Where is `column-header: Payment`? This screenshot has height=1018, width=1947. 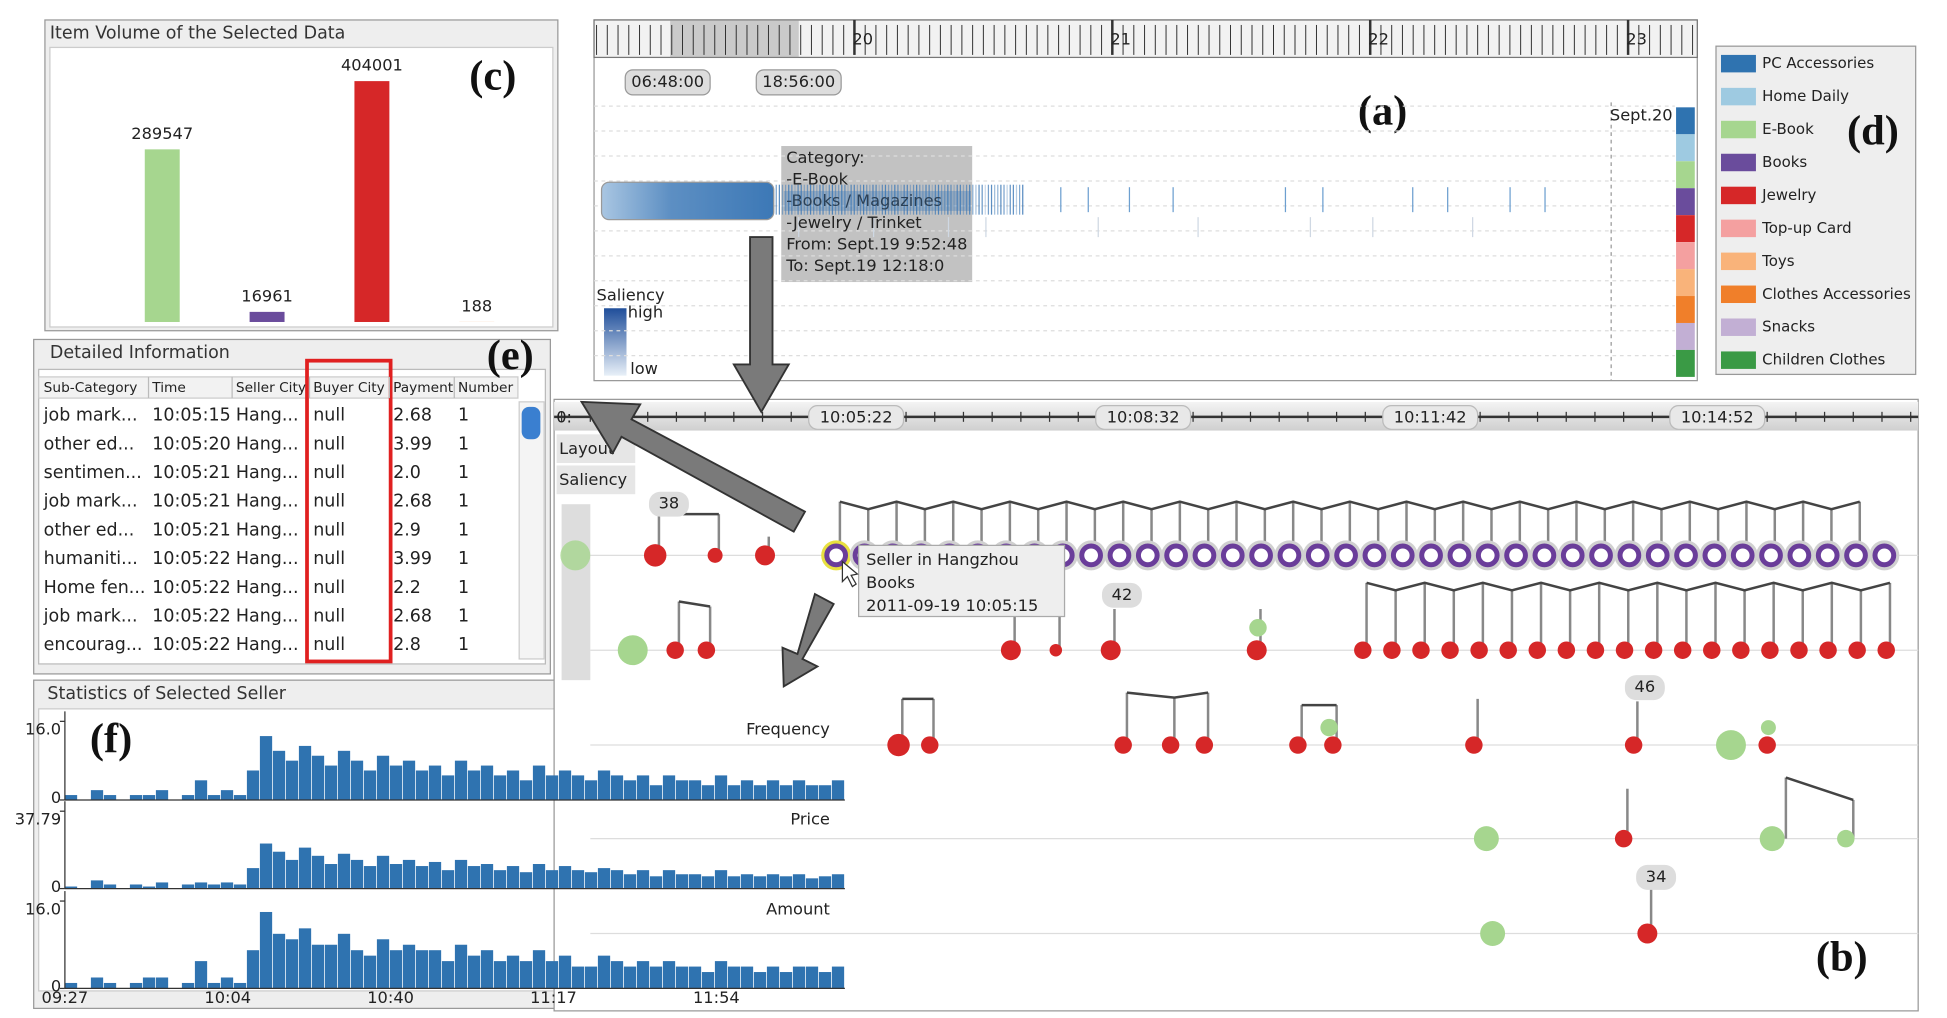
column-header: Payment is located at coordinates (423, 388).